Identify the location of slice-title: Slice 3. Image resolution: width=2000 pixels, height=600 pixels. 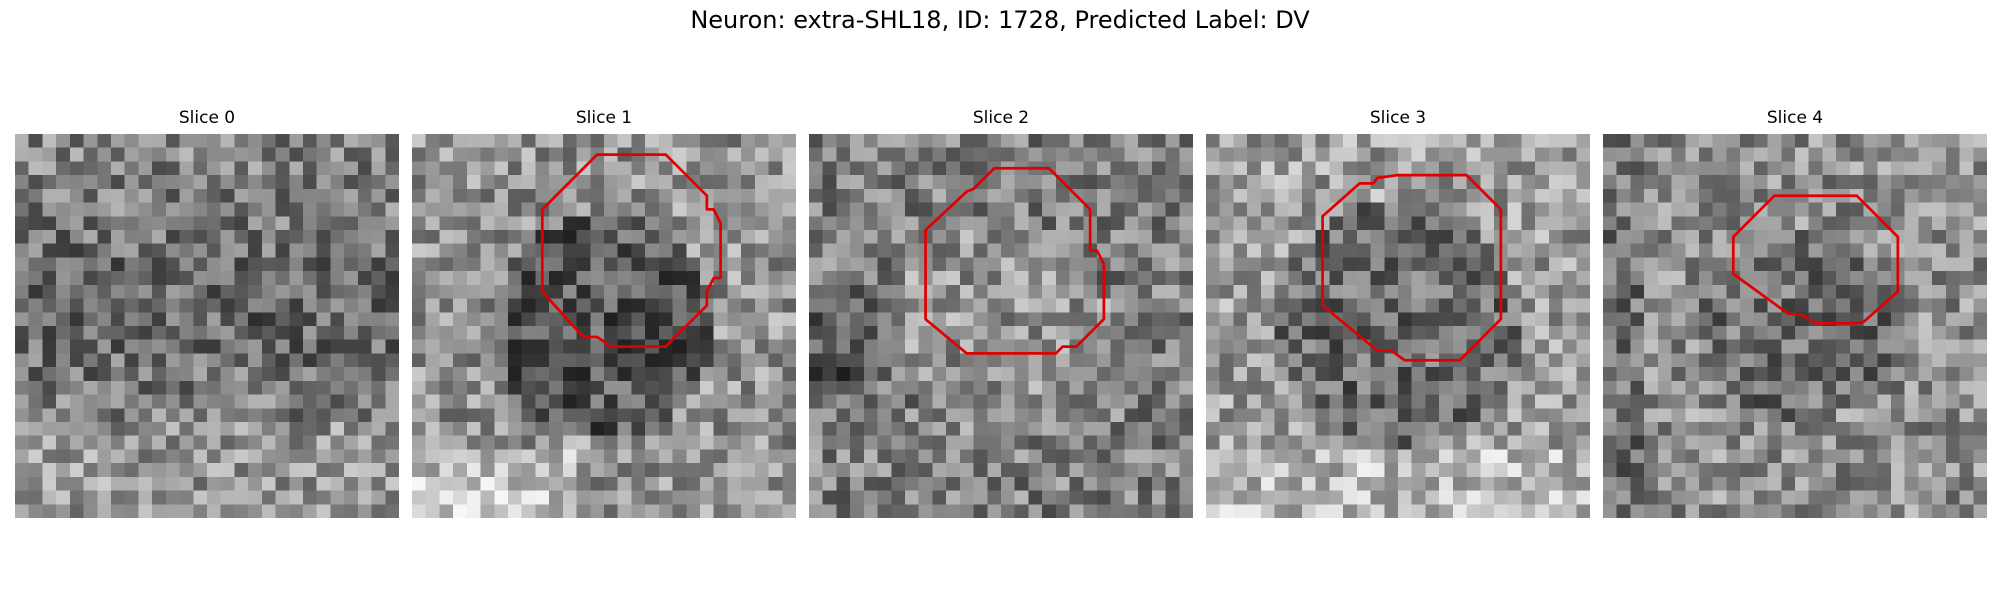
(1398, 118).